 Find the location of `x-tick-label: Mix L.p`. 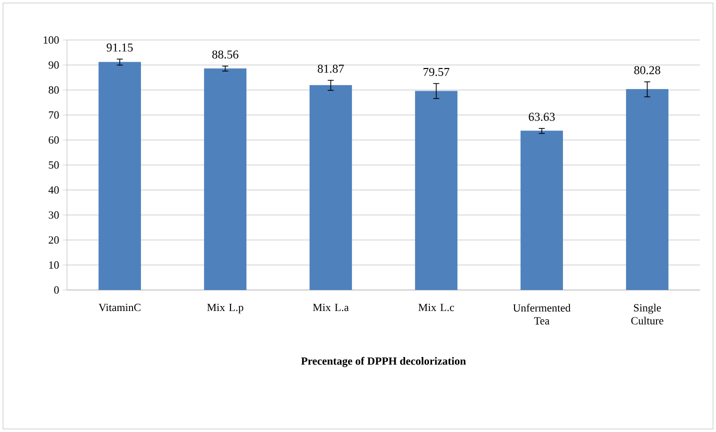

x-tick-label: Mix L.p is located at coordinates (225, 309).